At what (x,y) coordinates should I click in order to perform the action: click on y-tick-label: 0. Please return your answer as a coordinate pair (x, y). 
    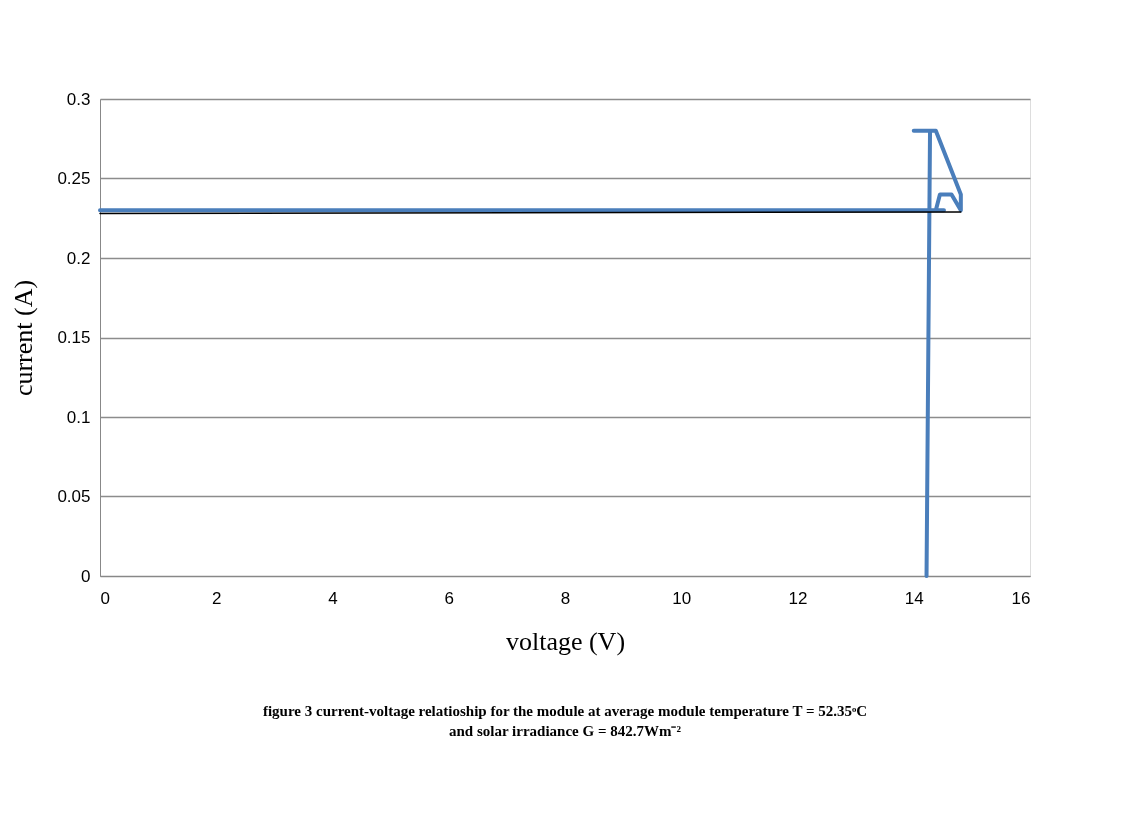
    Looking at the image, I should click on (86, 576).